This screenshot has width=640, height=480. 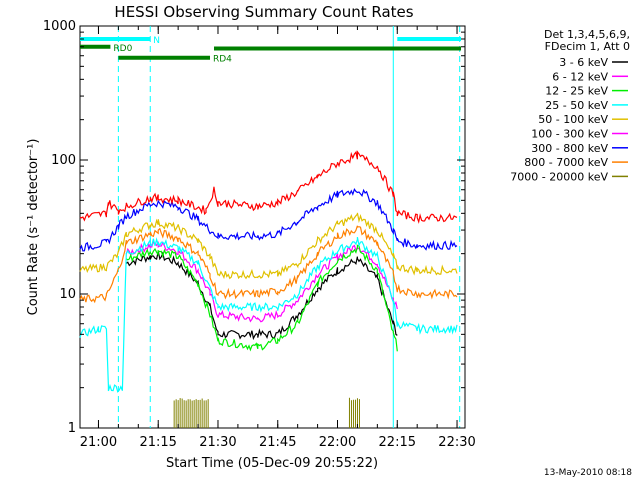 What do you see at coordinates (569, 134) in the screenshot?
I see `legend-label-5: 100 - 300 keV` at bounding box center [569, 134].